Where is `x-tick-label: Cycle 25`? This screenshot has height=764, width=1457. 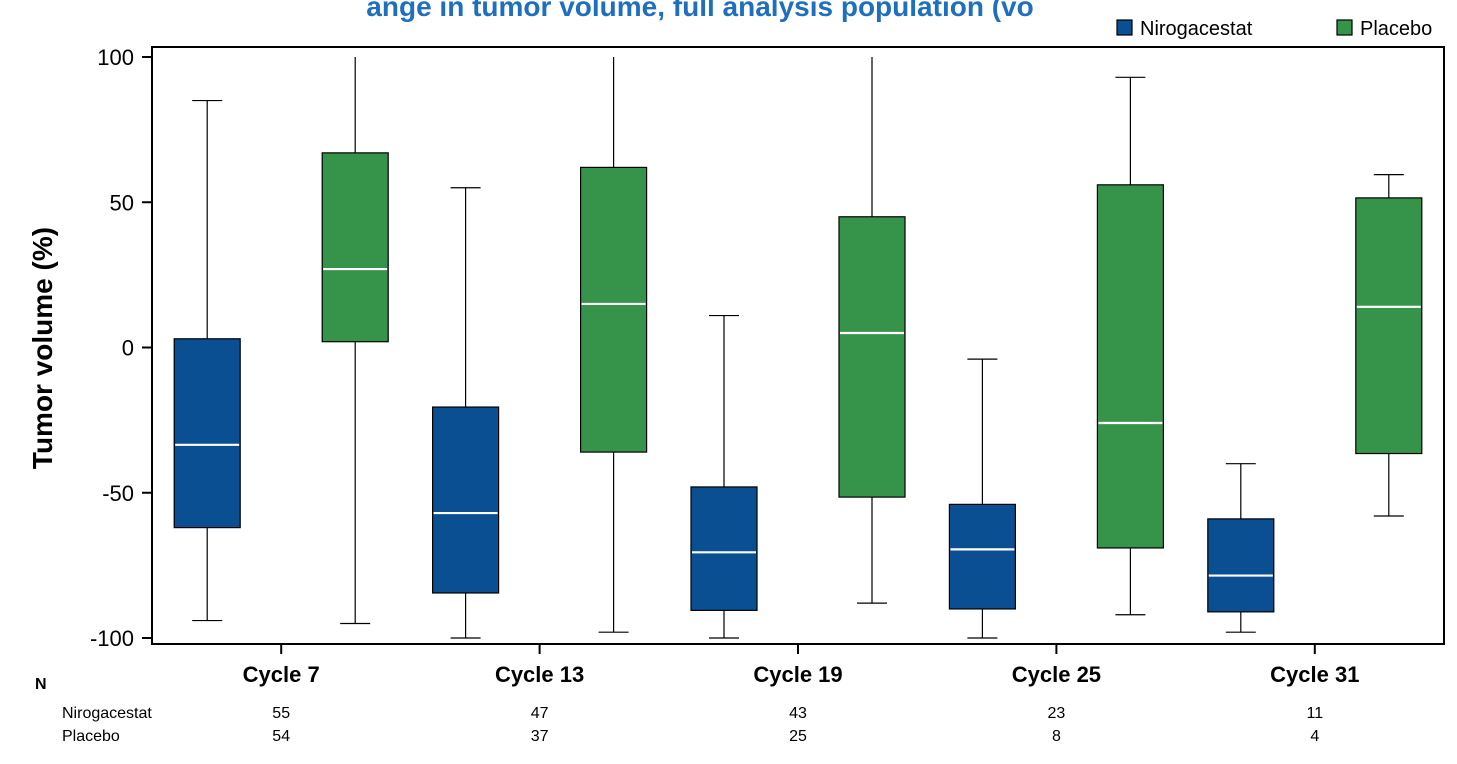 x-tick-label: Cycle 25 is located at coordinates (1056, 674).